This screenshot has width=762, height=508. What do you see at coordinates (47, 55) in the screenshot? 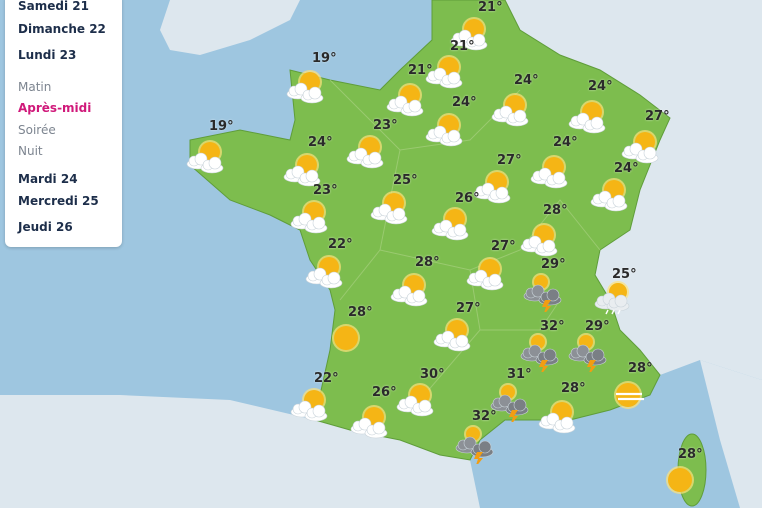
I see `day-lundi-23: Lundi 23` at bounding box center [47, 55].